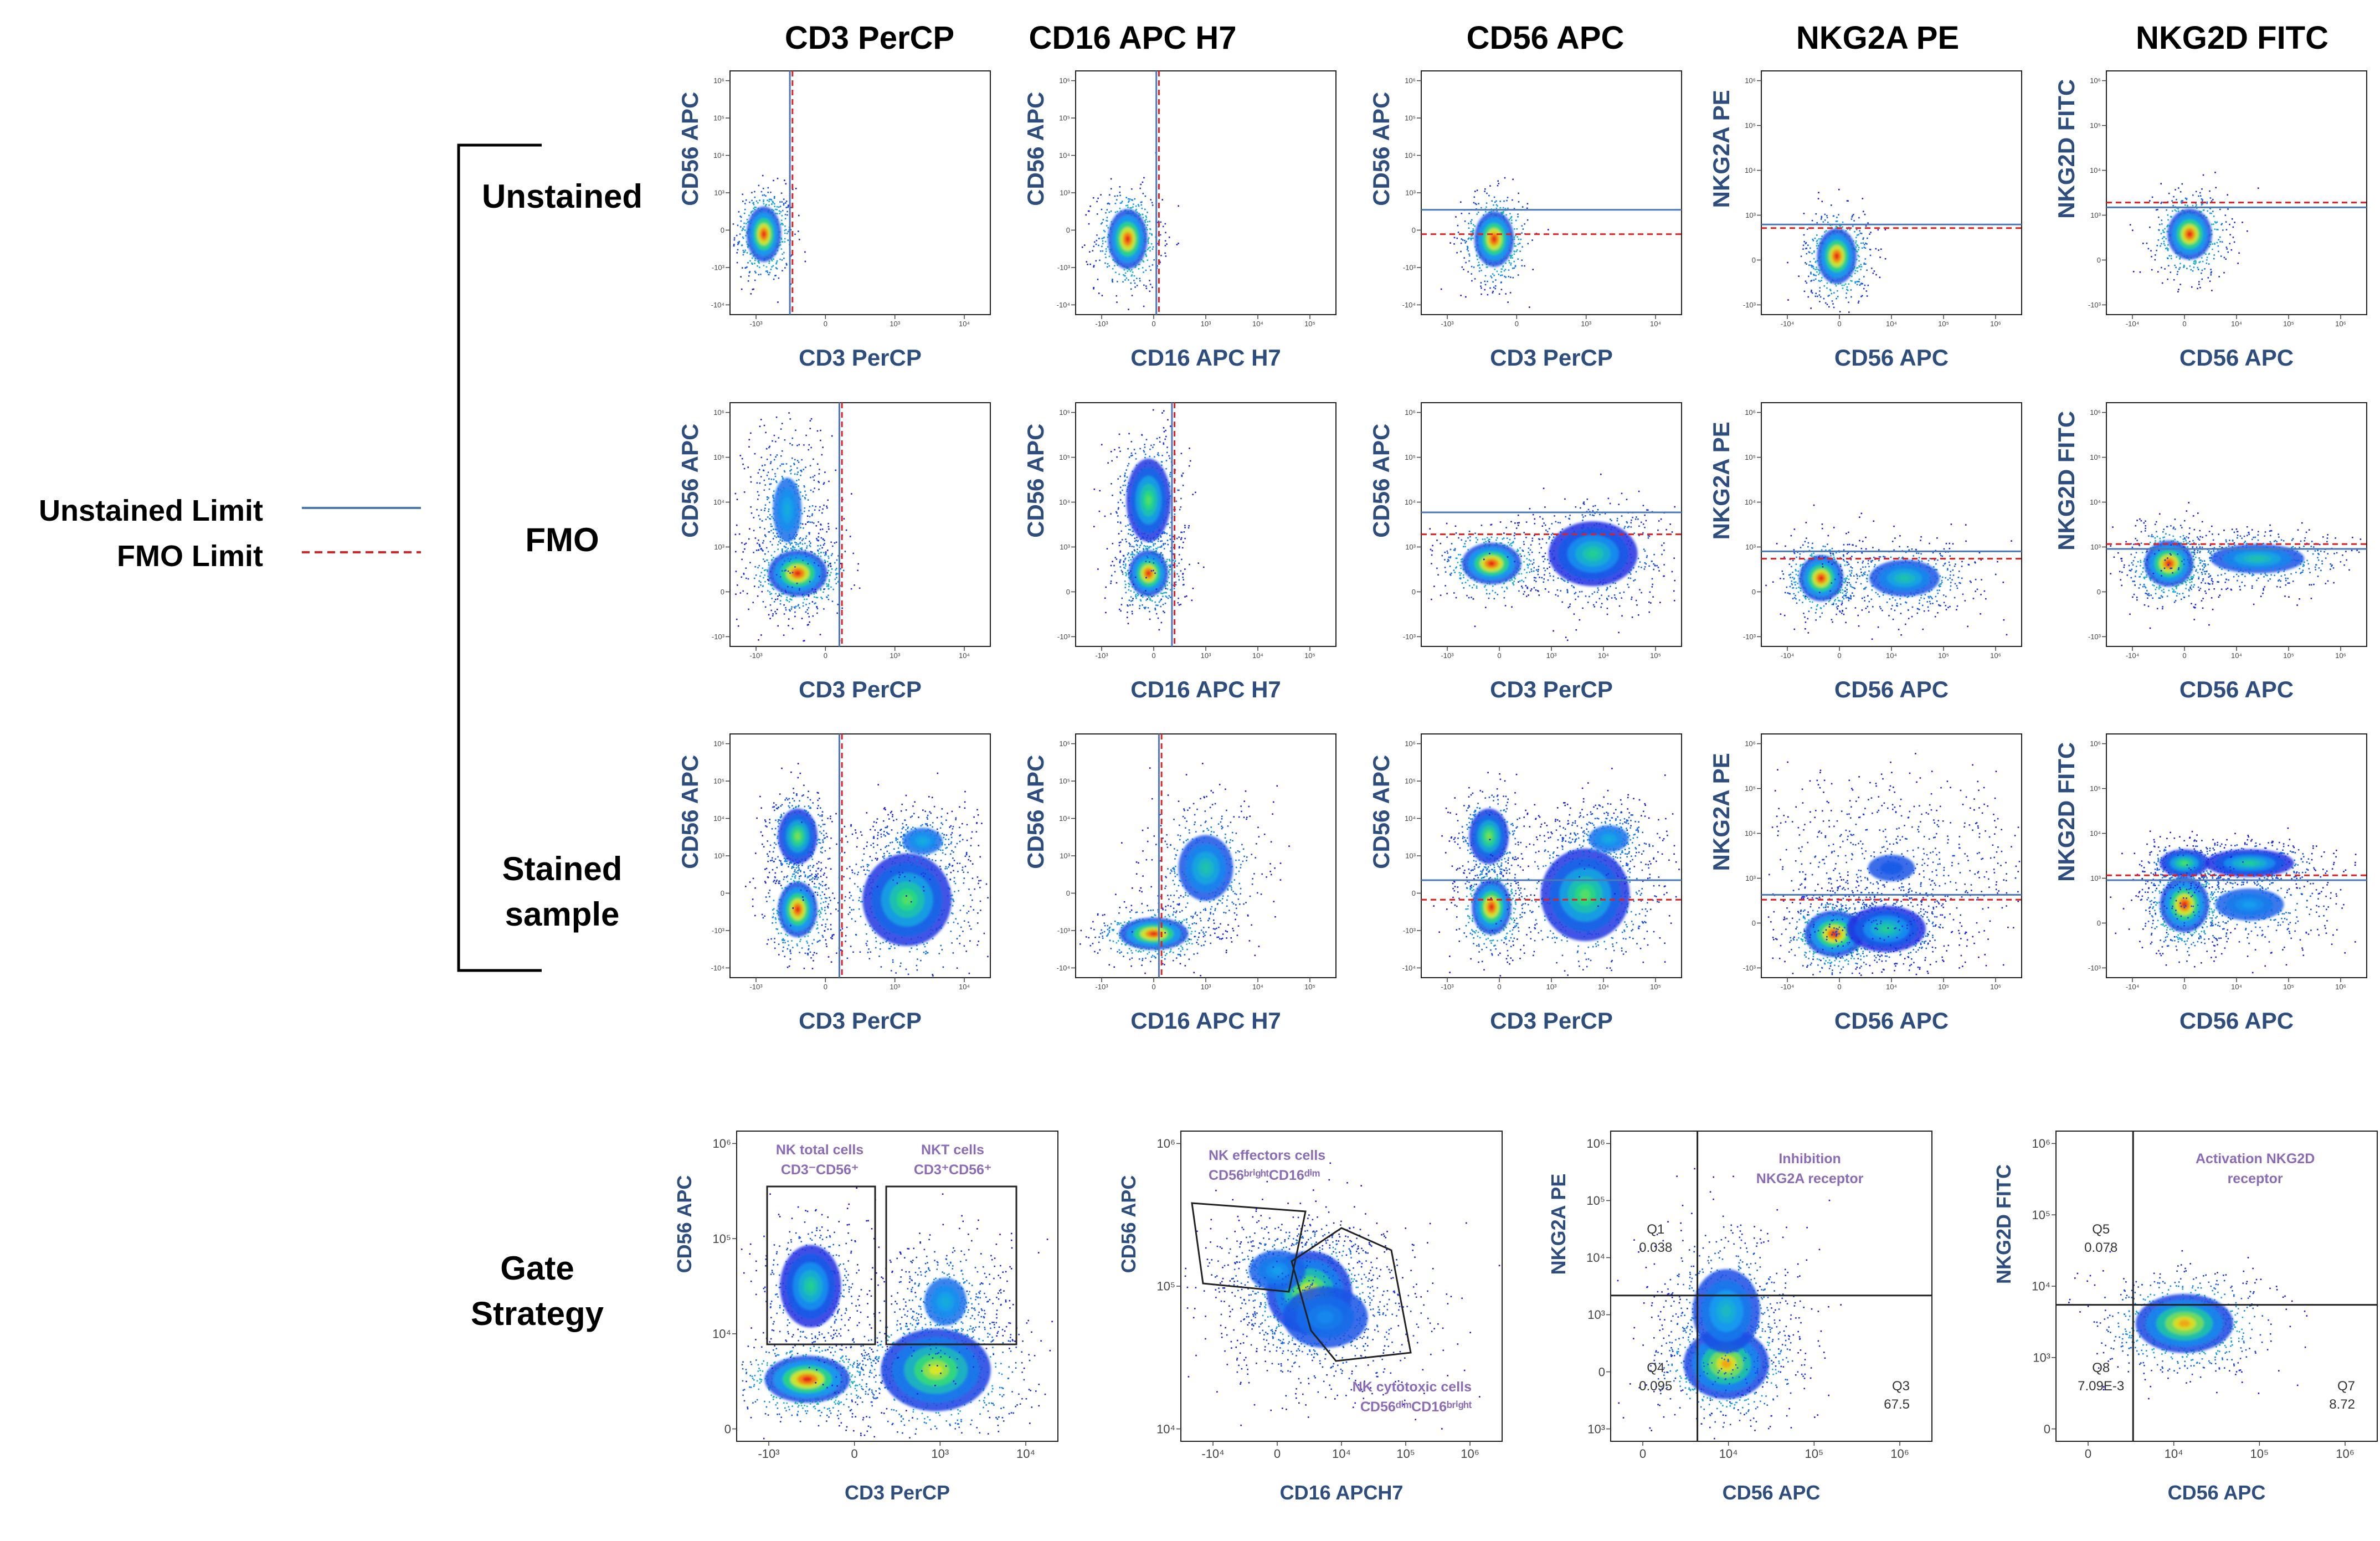 Image resolution: width=2380 pixels, height=1541 pixels. Describe the element at coordinates (1750, 125) in the screenshot. I see `panel-r1-c4-ytick-label: 10⁵` at that location.